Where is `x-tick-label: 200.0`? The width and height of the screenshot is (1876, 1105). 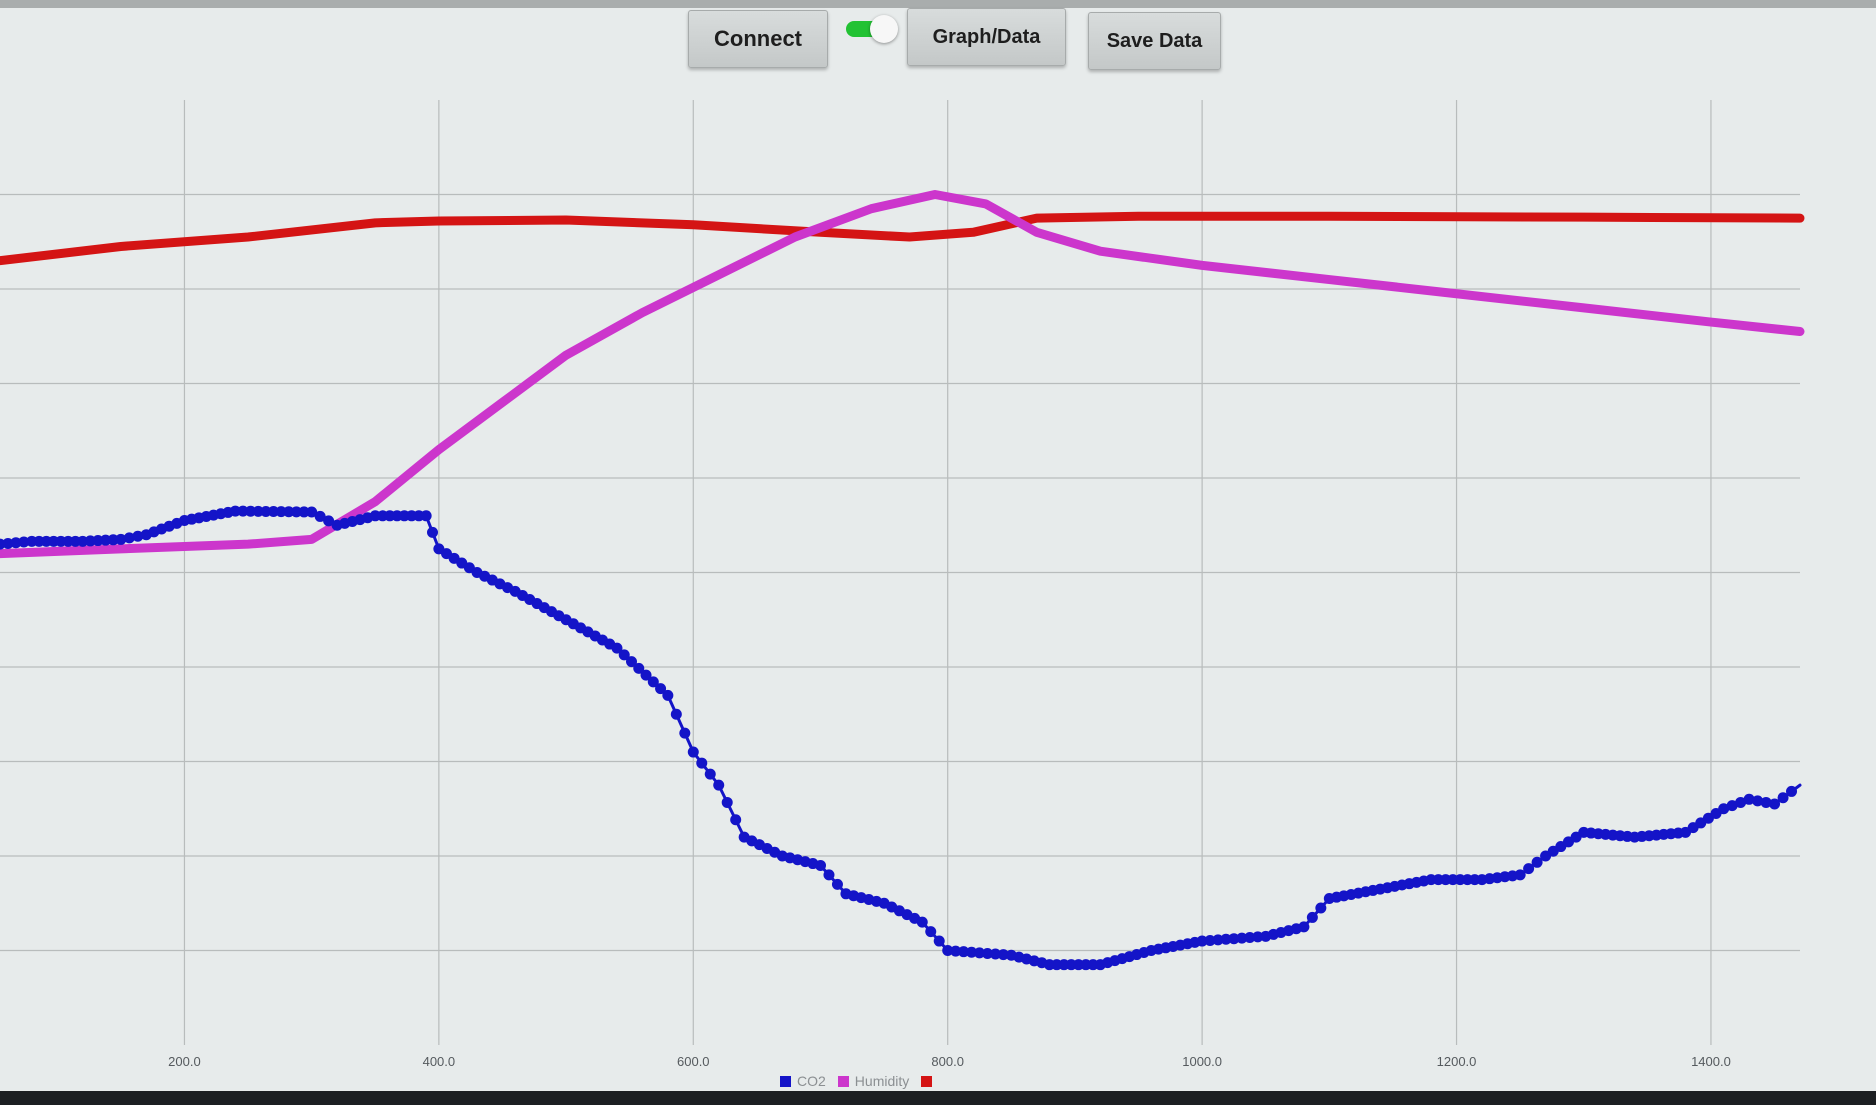
x-tick-label: 200.0 is located at coordinates (184, 1061).